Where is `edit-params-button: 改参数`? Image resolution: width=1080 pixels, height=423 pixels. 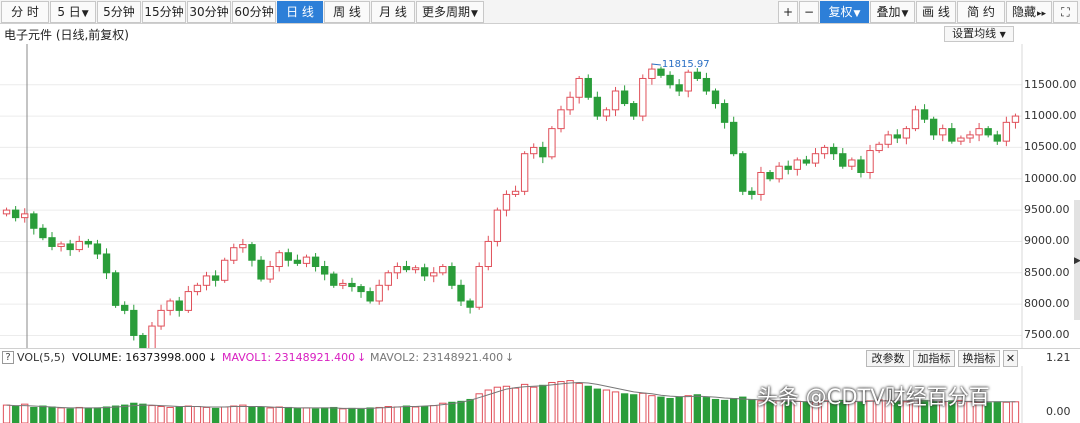 edit-params-button: 改参数 is located at coordinates (888, 358).